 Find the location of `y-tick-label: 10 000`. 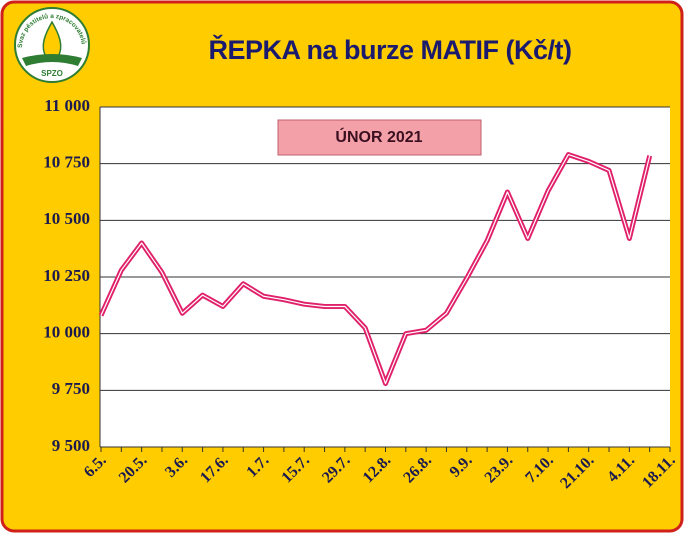

y-tick-label: 10 000 is located at coordinates (66, 332).